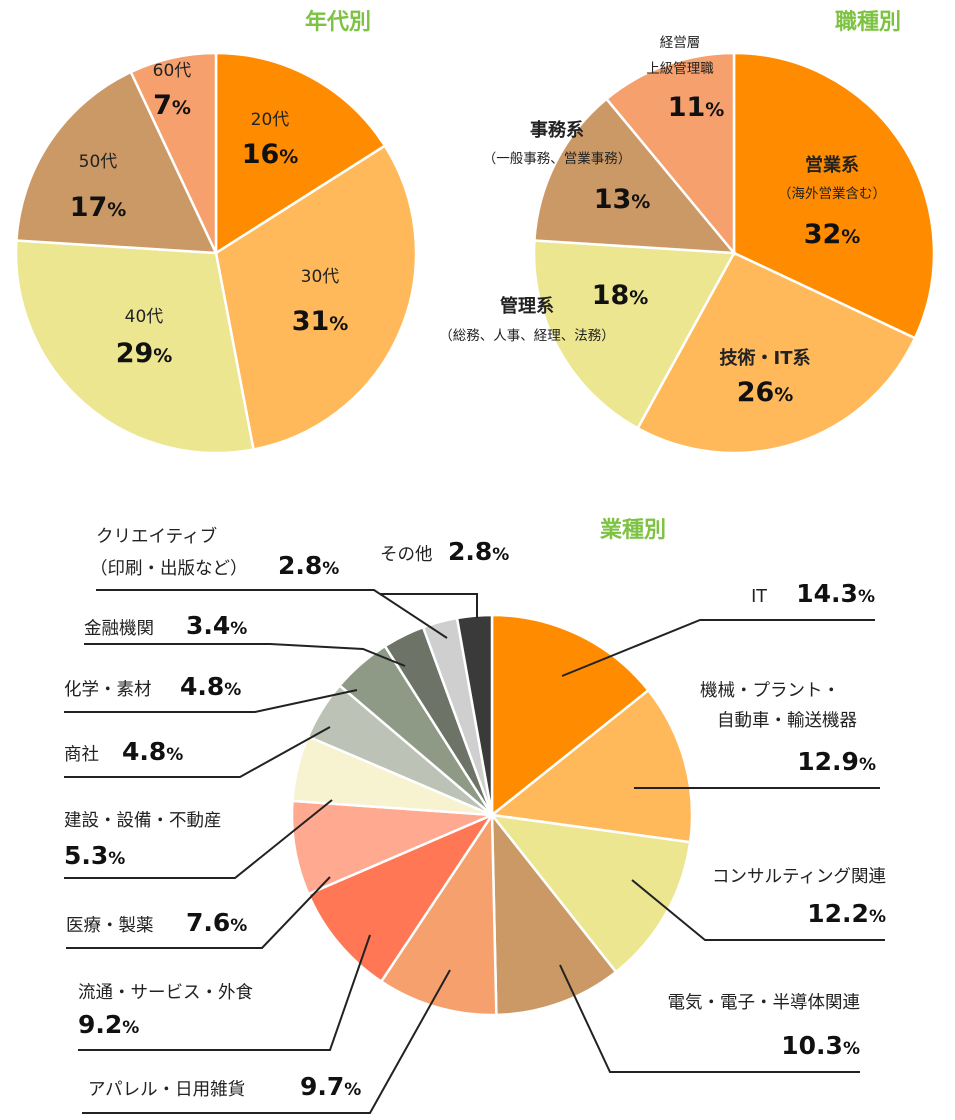  What do you see at coordinates (820, 1045) in the screenshot?
I see `industry-value-3: 10.3%` at bounding box center [820, 1045].